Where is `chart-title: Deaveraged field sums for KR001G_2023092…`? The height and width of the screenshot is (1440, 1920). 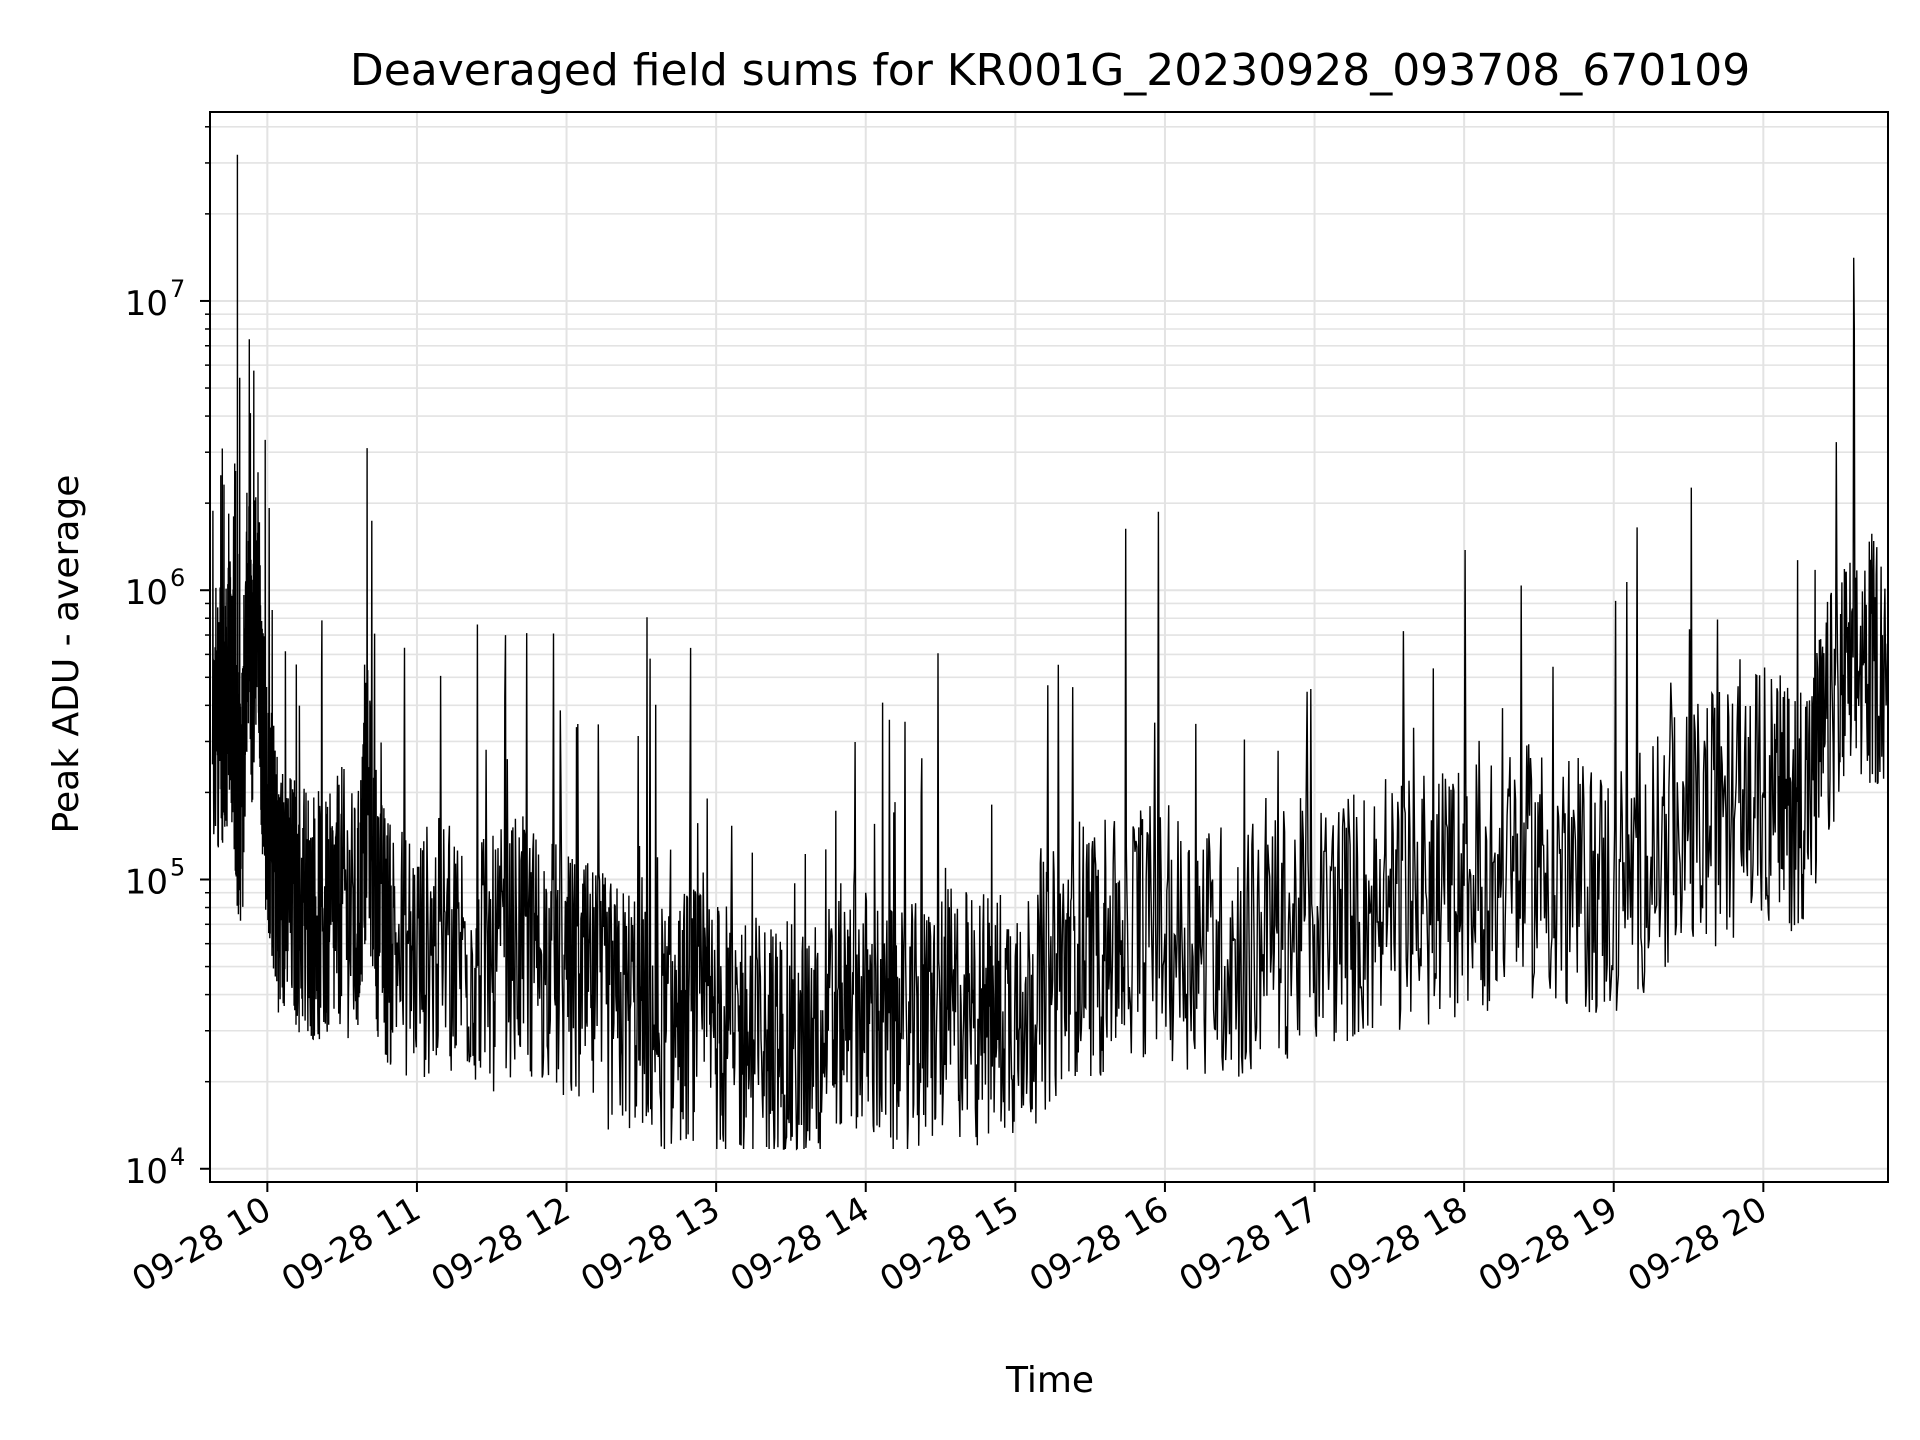 chart-title: Deaveraged field sums for KR001G_2023092… is located at coordinates (1050, 70).